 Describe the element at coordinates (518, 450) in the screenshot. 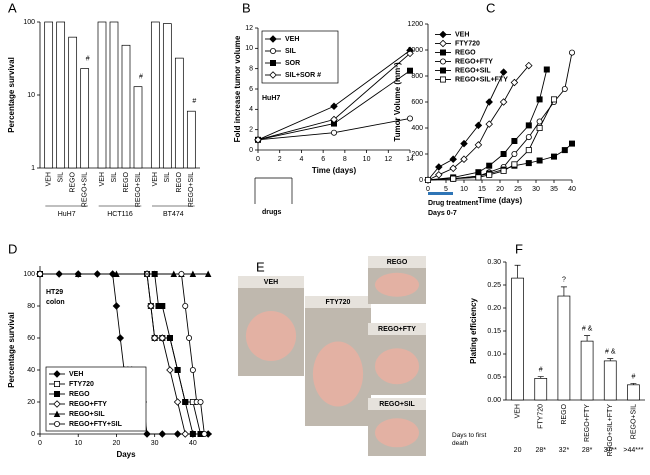

I see `days-value: 20` at that location.